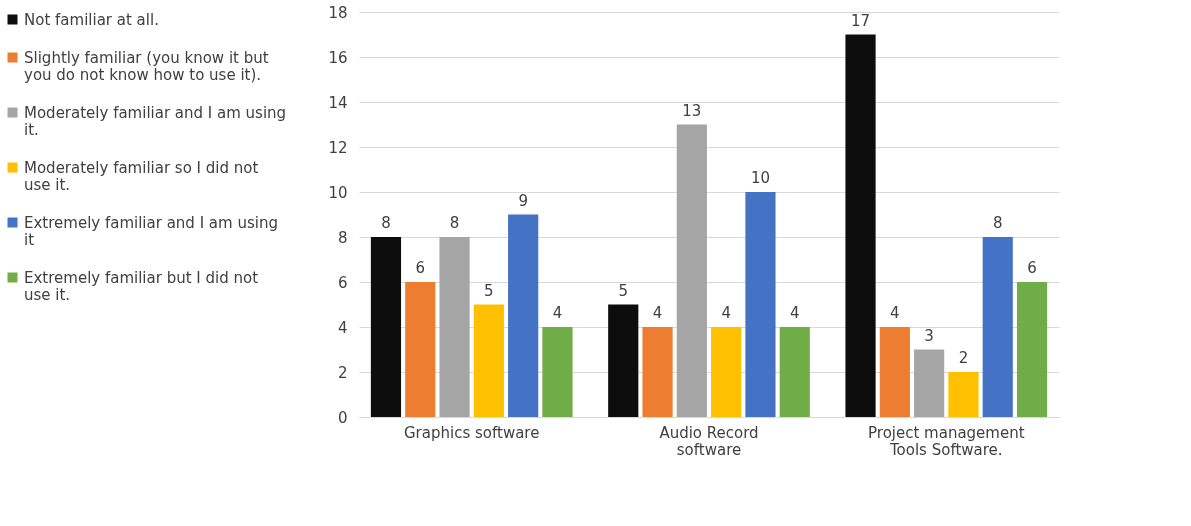 The width and height of the screenshot is (1191, 526). What do you see at coordinates (338, 57) in the screenshot?
I see `y-tick-label: 16` at bounding box center [338, 57].